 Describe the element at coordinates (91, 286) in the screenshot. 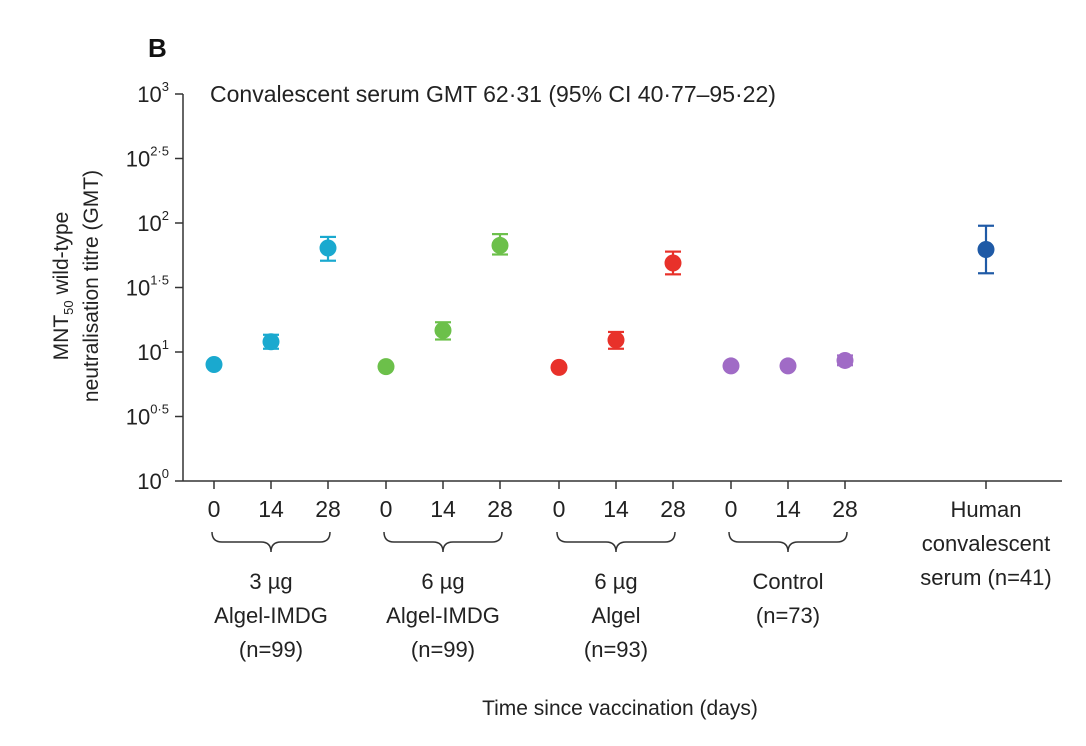

I see `y-axis-title-line2: neutralisation titre (GMT)` at that location.